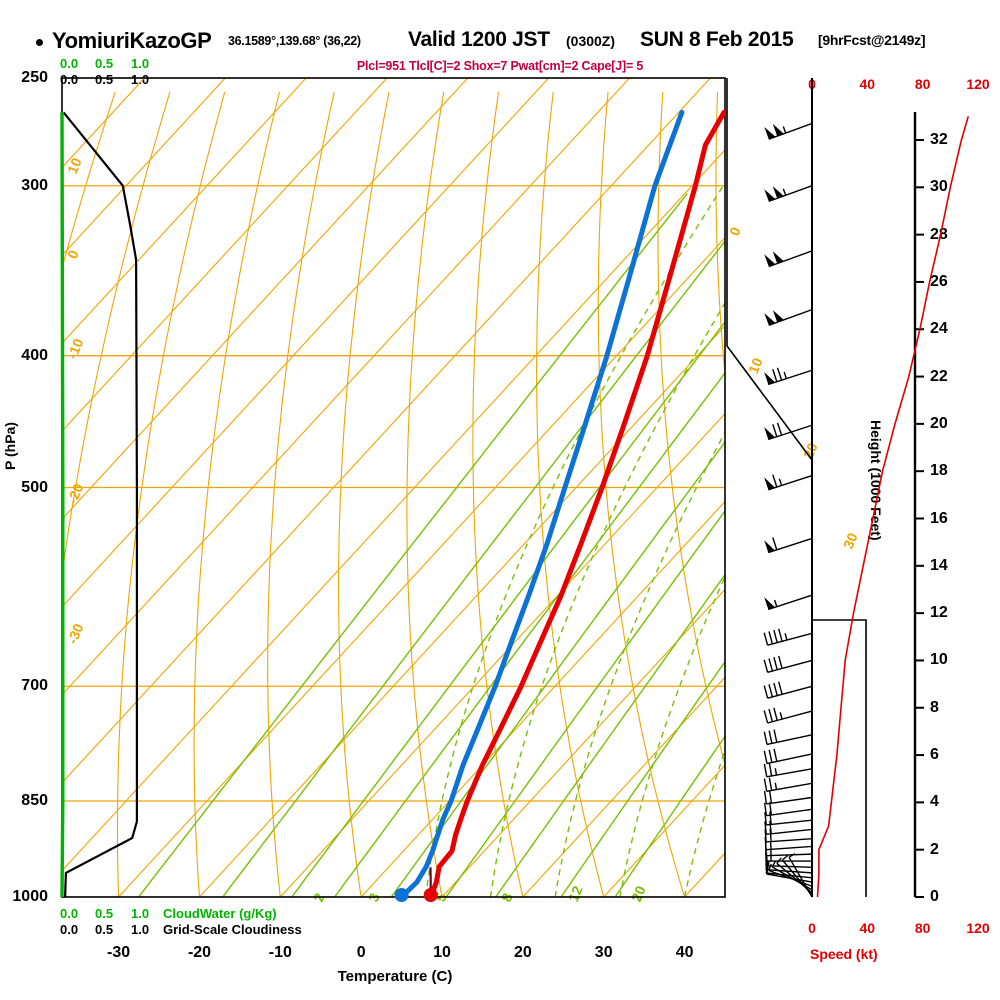 The height and width of the screenshot is (1000, 1000). Describe the element at coordinates (104, 63) in the screenshot. I see `cloudwater-top-tick-1: 0.5` at that location.